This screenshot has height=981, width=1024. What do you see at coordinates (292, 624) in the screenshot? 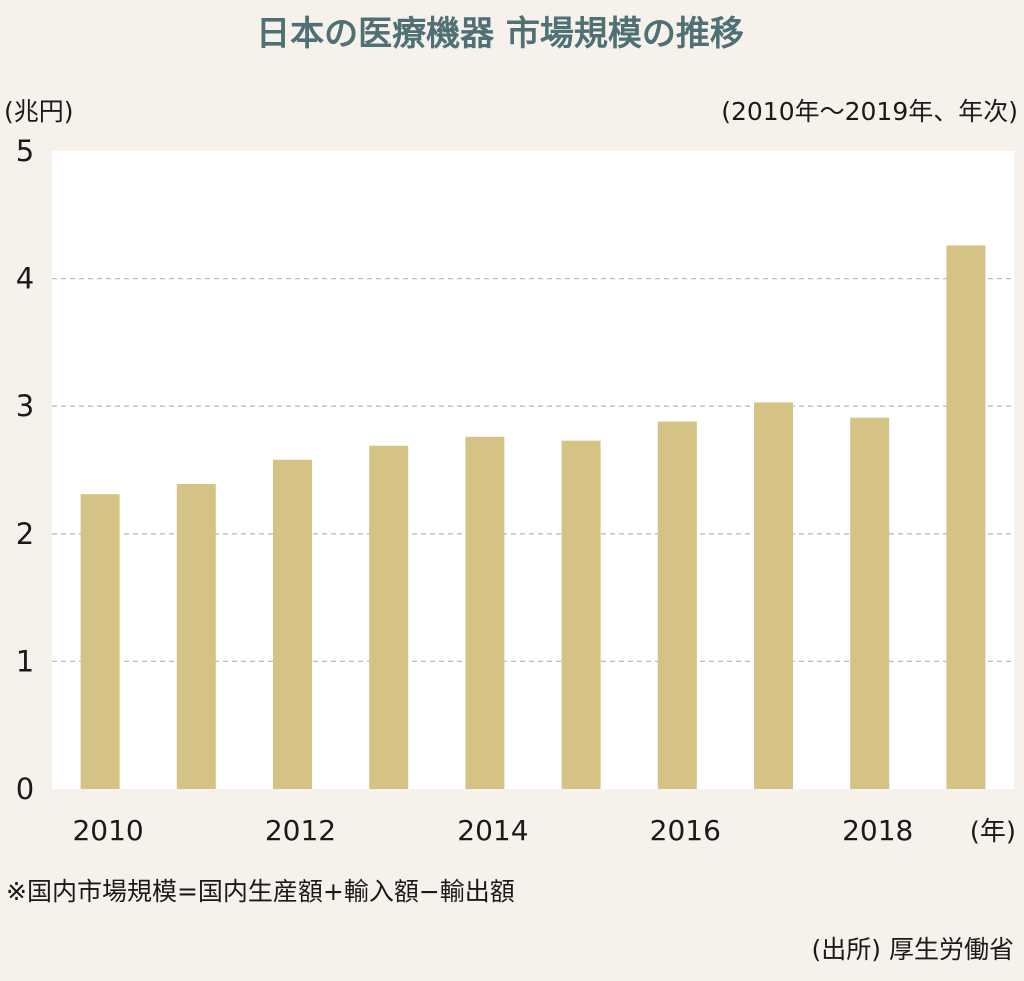
I see `bar-2012` at bounding box center [292, 624].